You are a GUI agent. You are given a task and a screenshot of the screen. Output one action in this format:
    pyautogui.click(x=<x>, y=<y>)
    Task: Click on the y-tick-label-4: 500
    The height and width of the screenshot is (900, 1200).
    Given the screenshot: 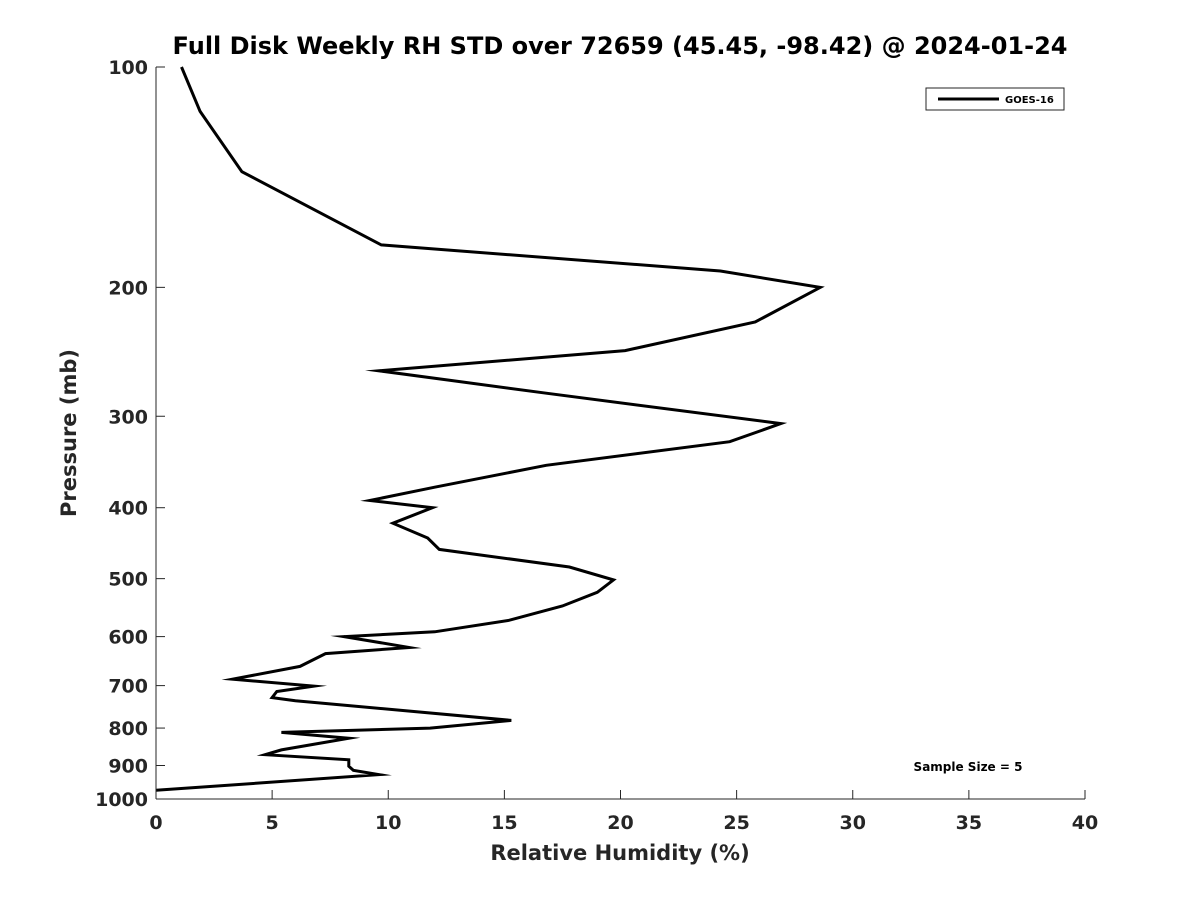 What is the action you would take?
    pyautogui.click(x=128, y=580)
    